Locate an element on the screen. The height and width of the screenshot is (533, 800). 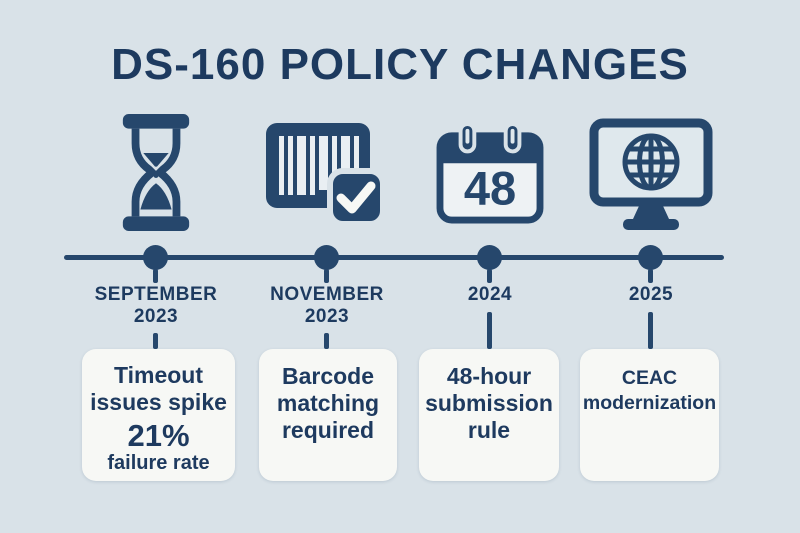
calendar-number: 48 is located at coordinates (490, 187).